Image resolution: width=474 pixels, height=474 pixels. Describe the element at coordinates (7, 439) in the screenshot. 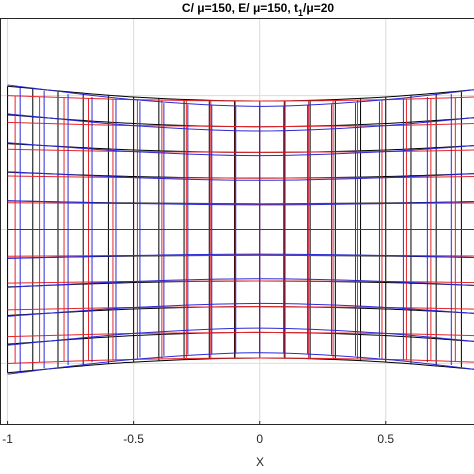

I see `x-tick-label: -1` at that location.